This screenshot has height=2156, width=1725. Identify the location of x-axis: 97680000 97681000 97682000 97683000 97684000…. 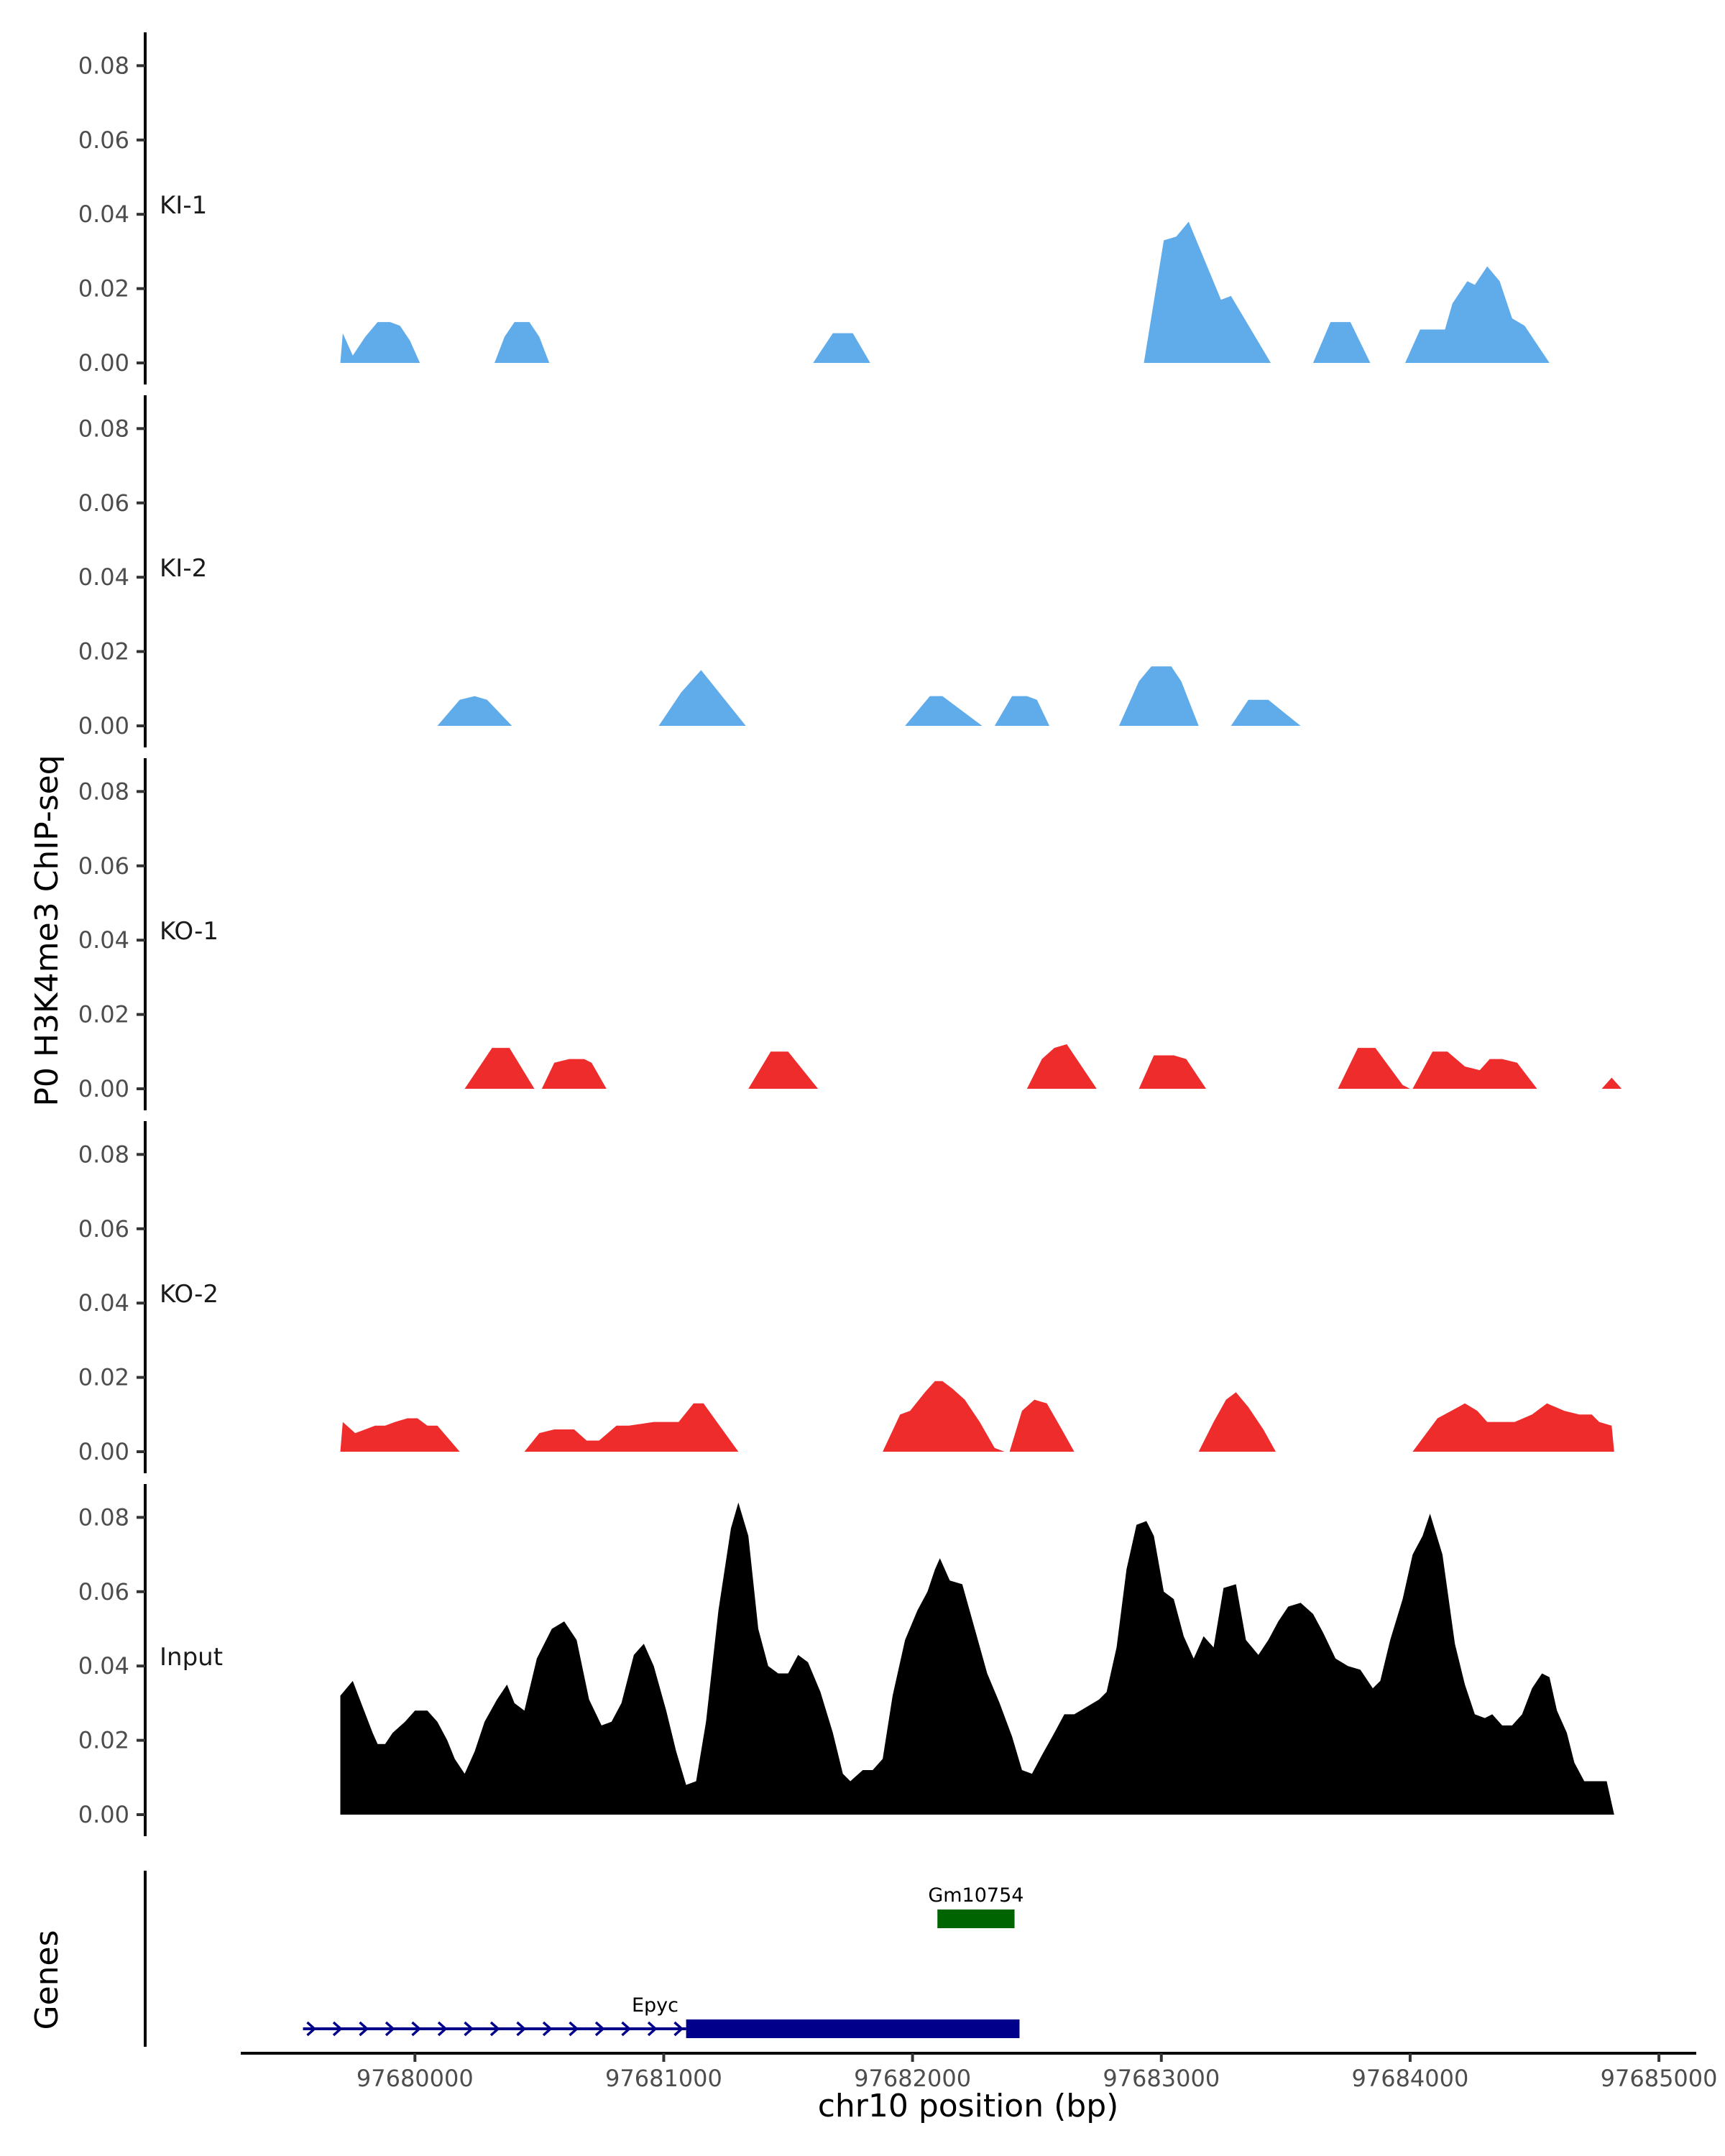
(979, 2072).